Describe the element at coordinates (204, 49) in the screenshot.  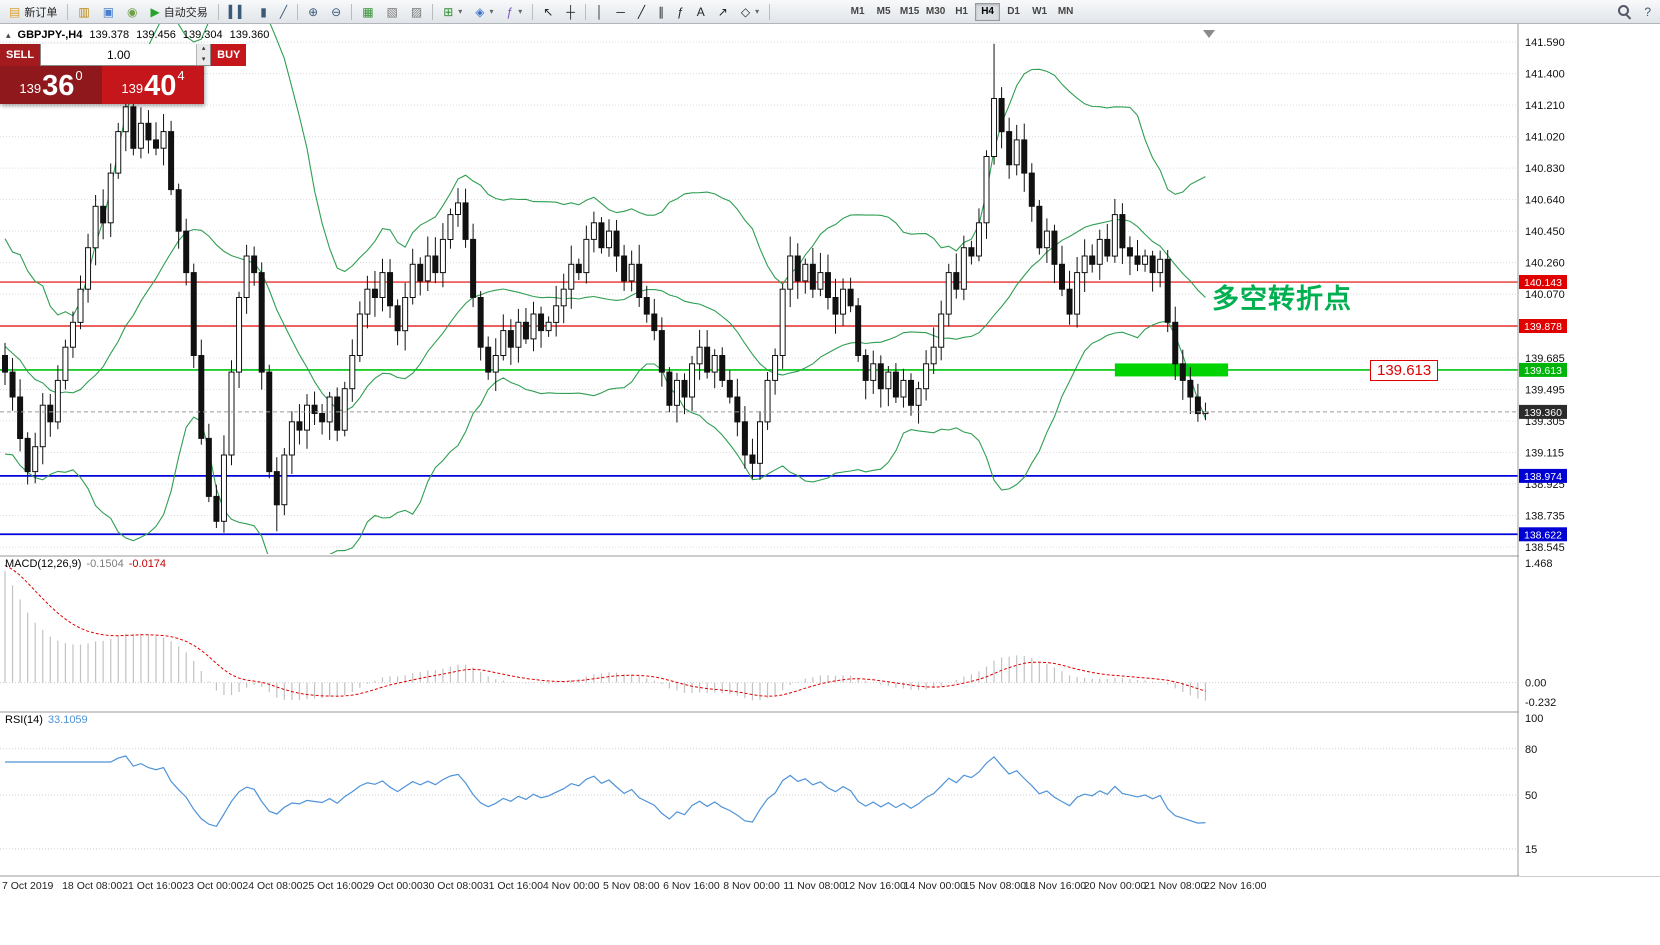
I see `volume-up-arrow: ▴` at that location.